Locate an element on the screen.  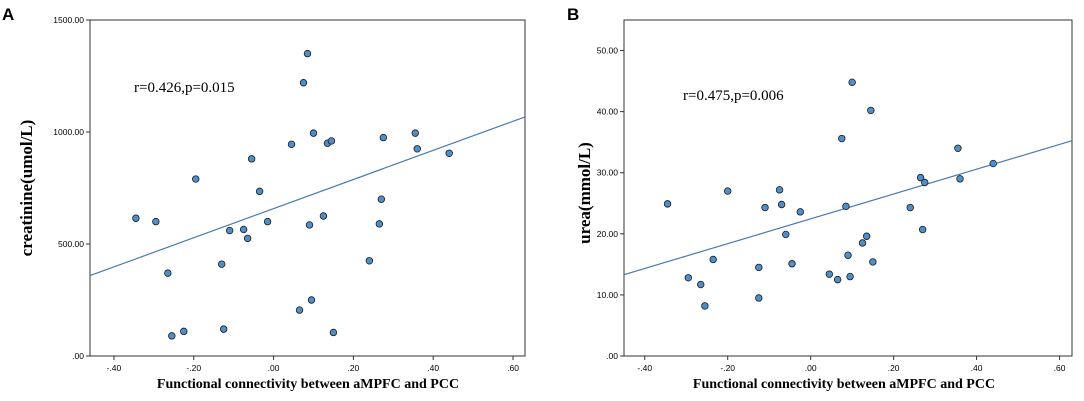
y-tick-label: 30.00 is located at coordinates (608, 173).